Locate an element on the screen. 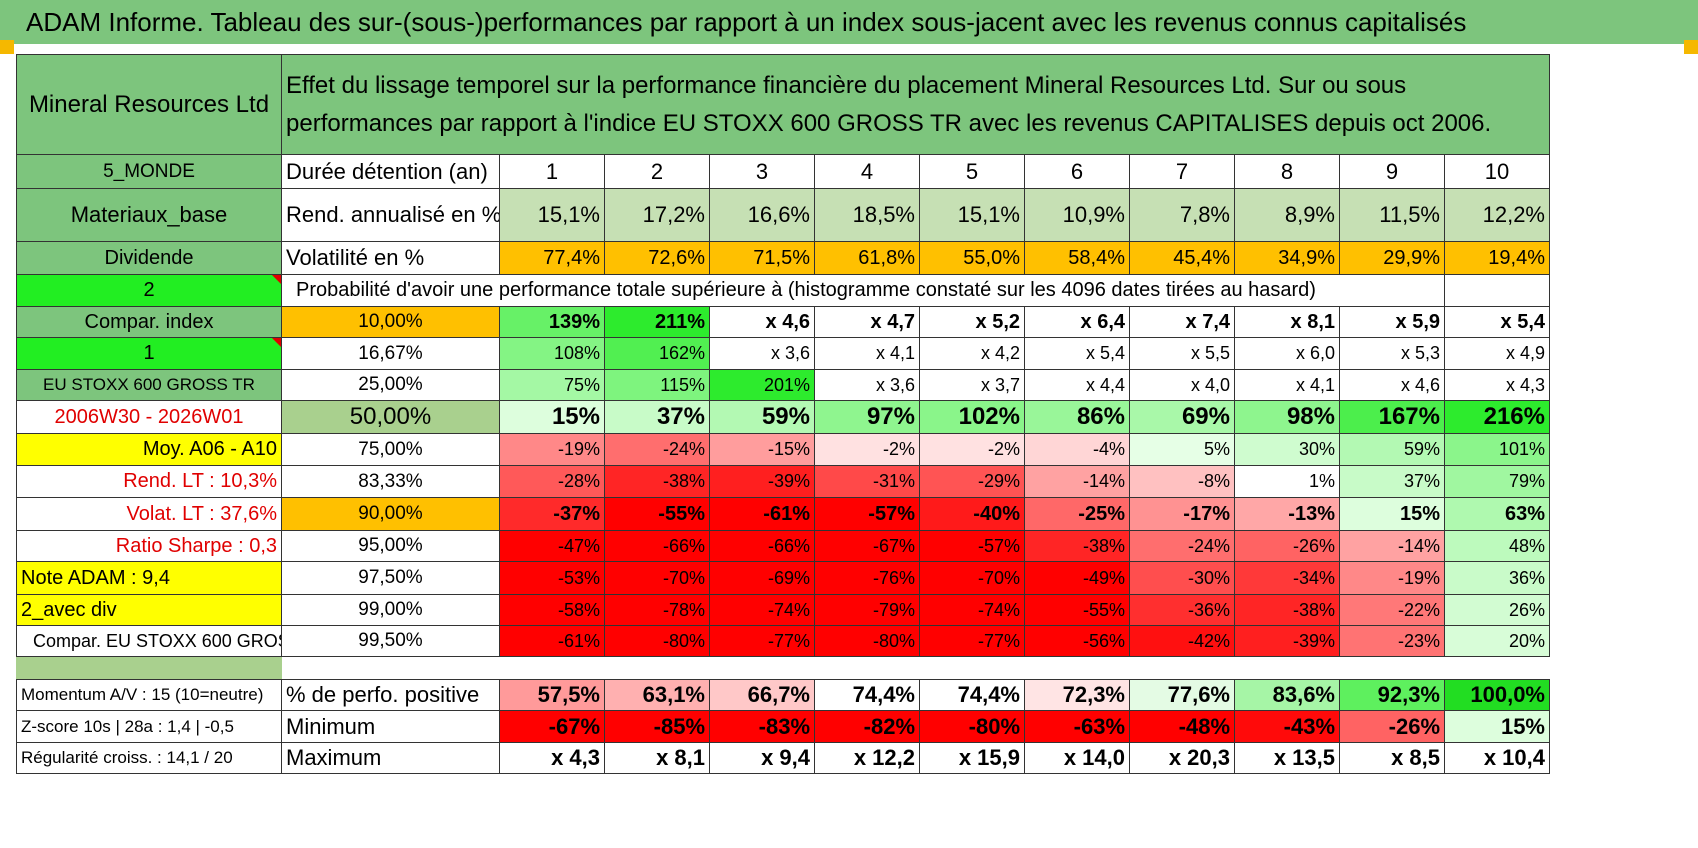  maximum-value: x 13,5 is located at coordinates (1287, 758).